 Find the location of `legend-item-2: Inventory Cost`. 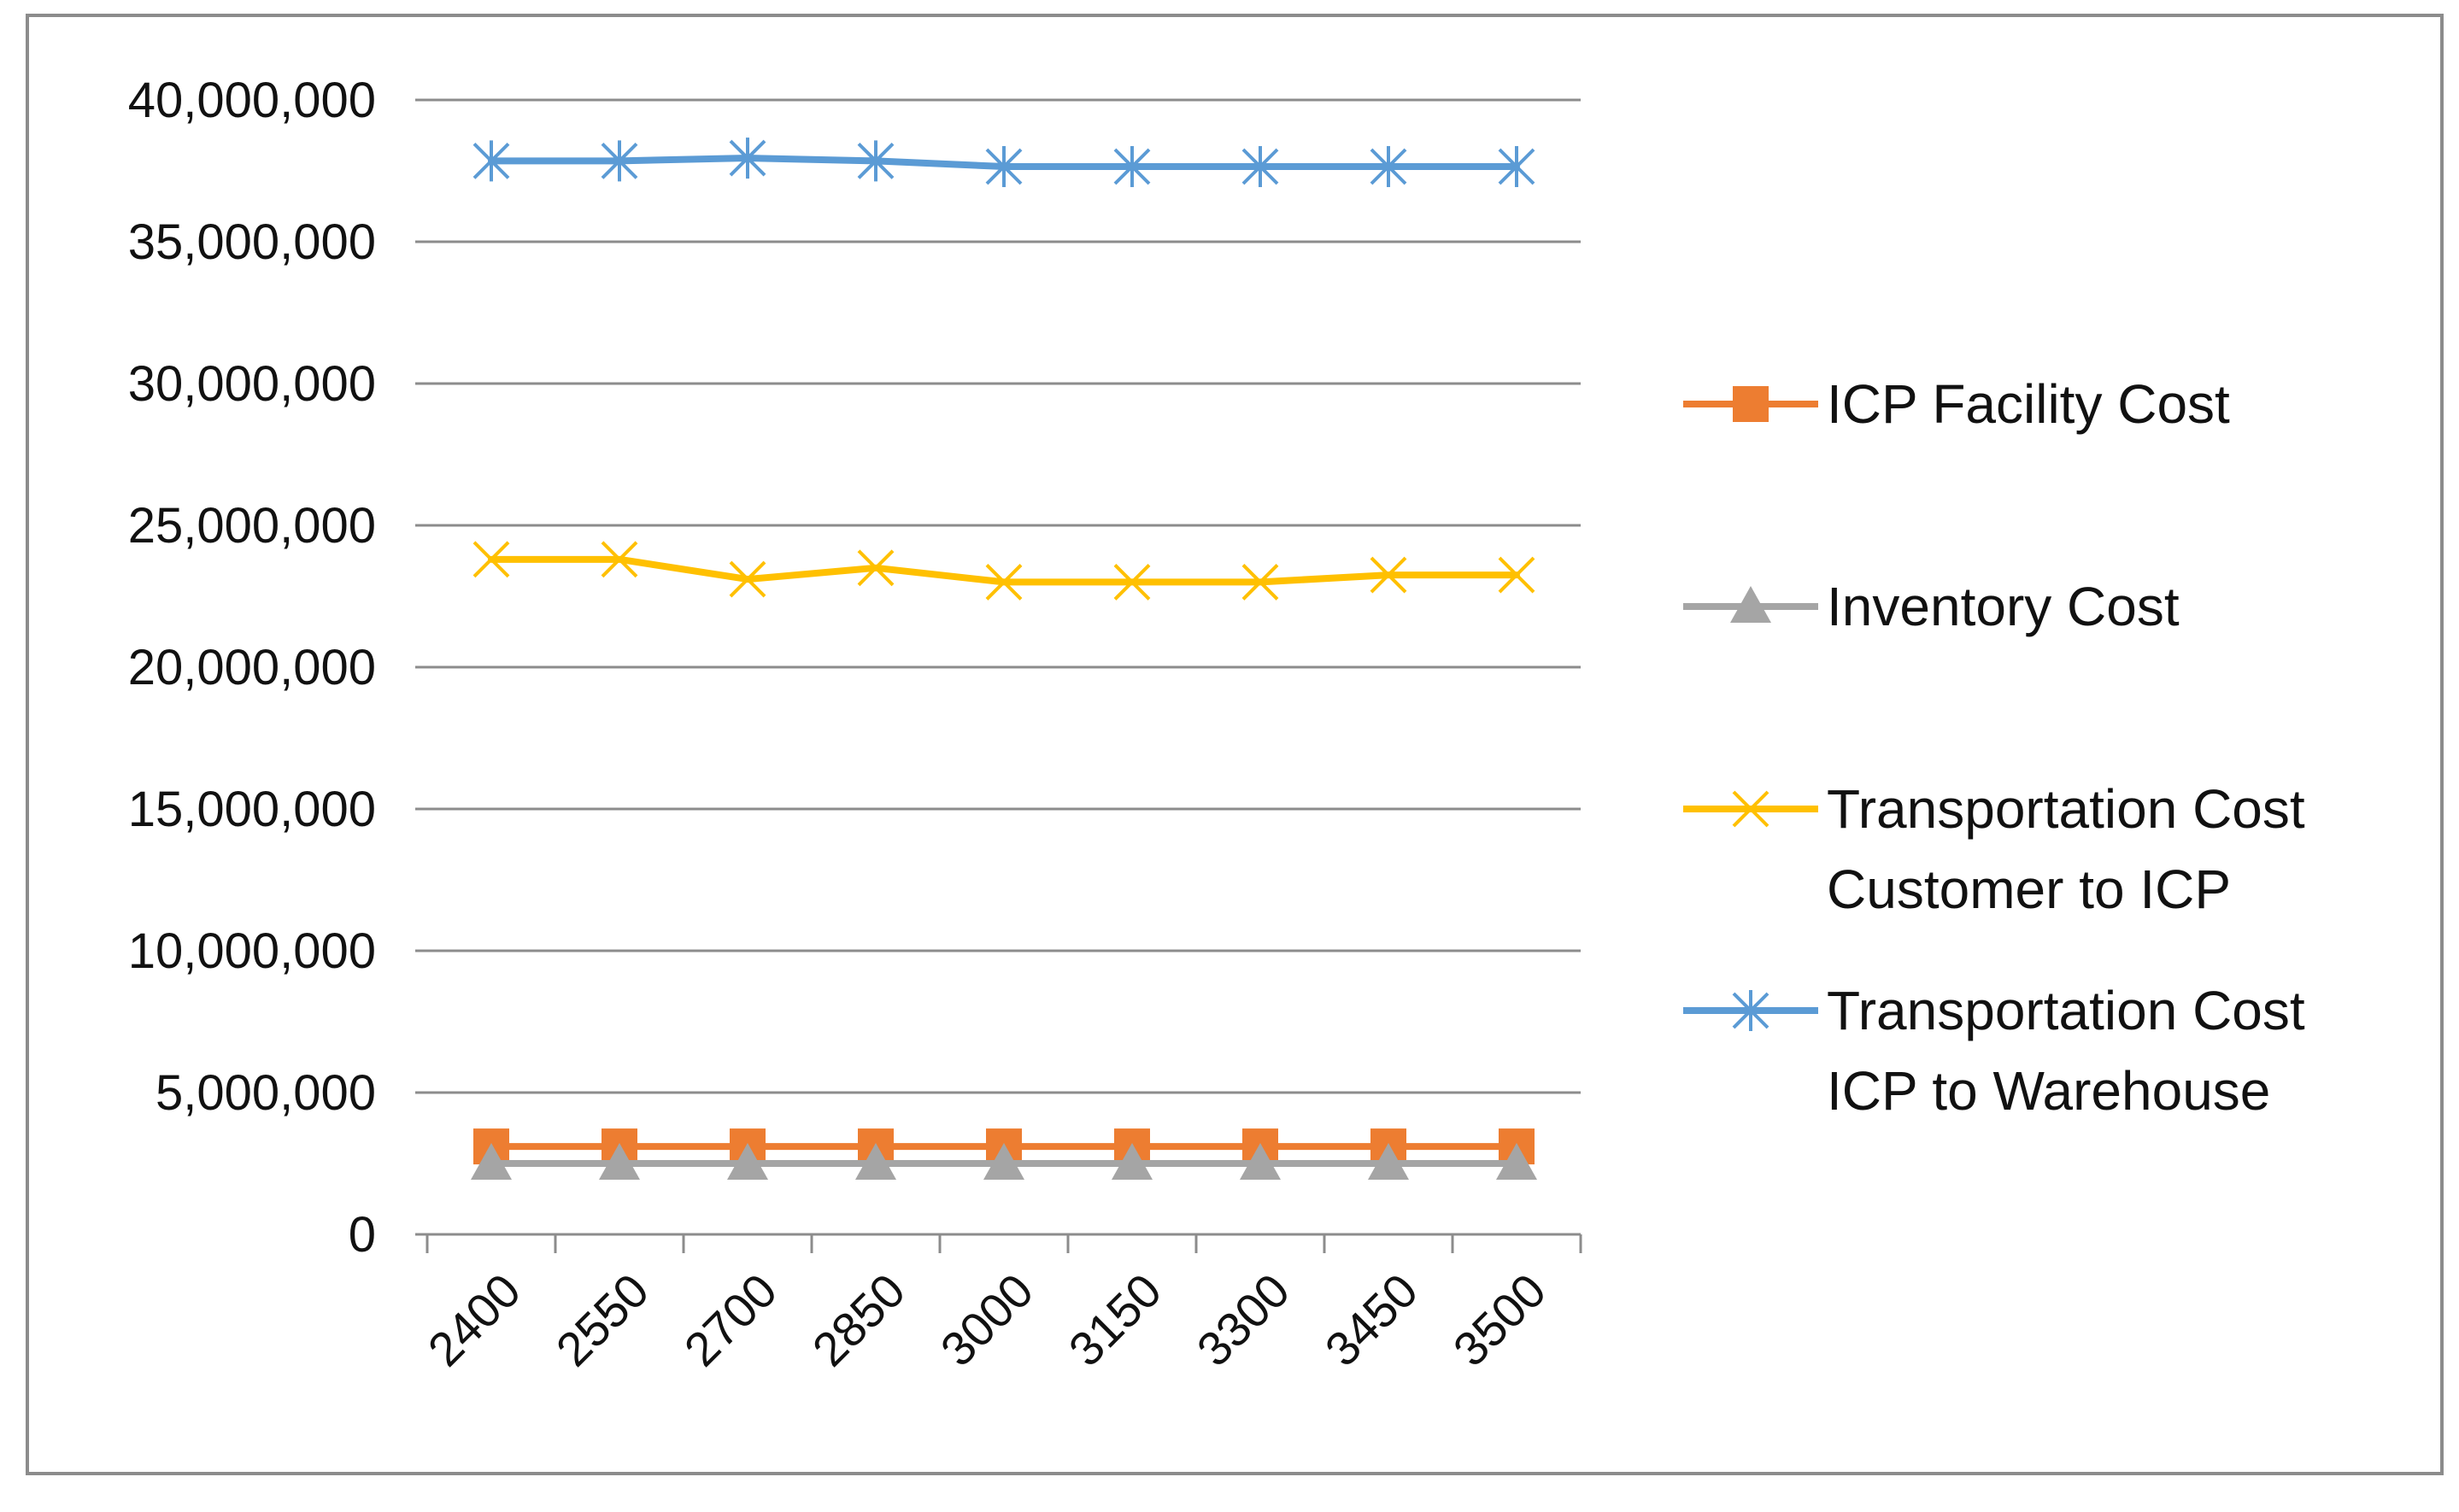

legend-item-2: Inventory Cost is located at coordinates (1932, 606).